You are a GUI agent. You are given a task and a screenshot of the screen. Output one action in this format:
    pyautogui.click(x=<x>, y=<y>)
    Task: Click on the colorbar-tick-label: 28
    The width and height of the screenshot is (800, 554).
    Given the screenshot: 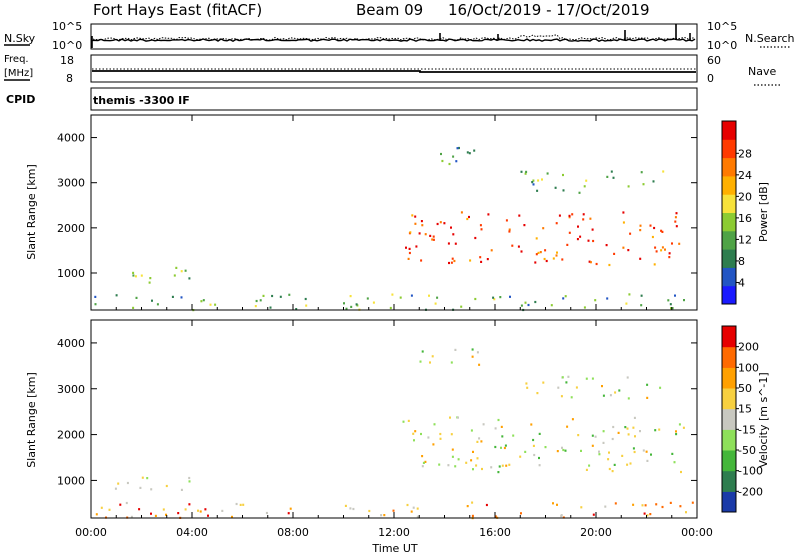 What is the action you would take?
    pyautogui.click(x=745, y=153)
    